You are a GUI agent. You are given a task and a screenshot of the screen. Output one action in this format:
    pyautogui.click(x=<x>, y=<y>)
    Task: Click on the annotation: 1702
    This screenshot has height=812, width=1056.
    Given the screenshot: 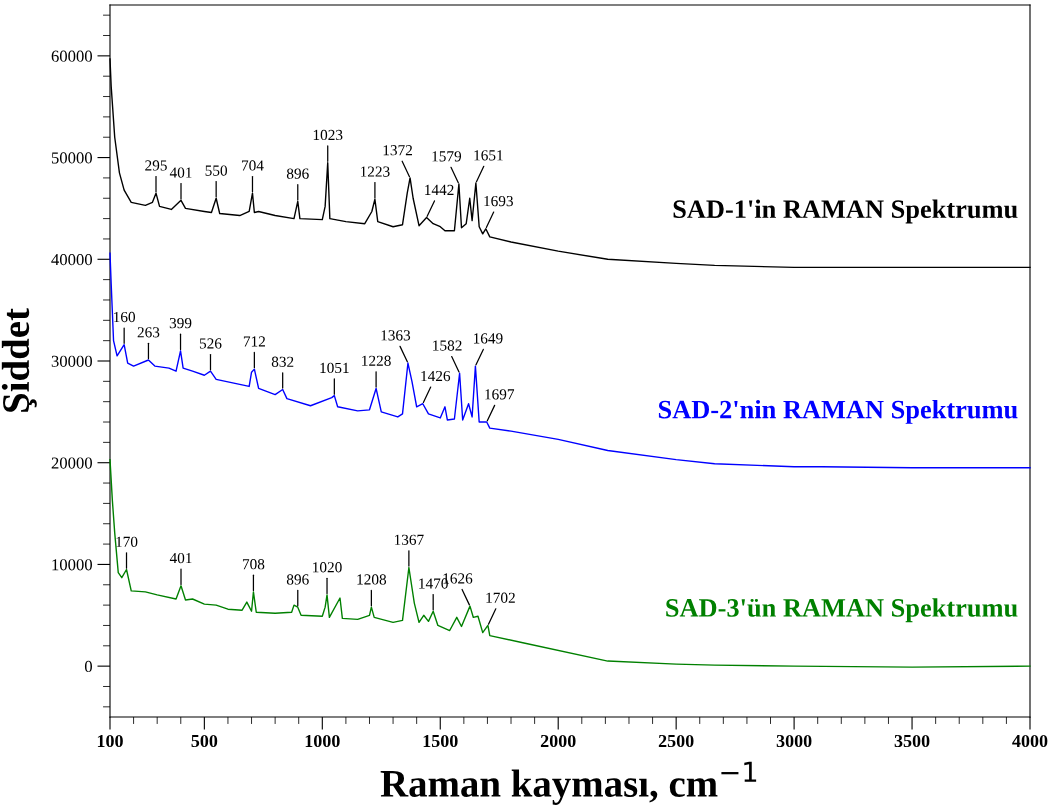 What is the action you would take?
    pyautogui.click(x=500, y=597)
    